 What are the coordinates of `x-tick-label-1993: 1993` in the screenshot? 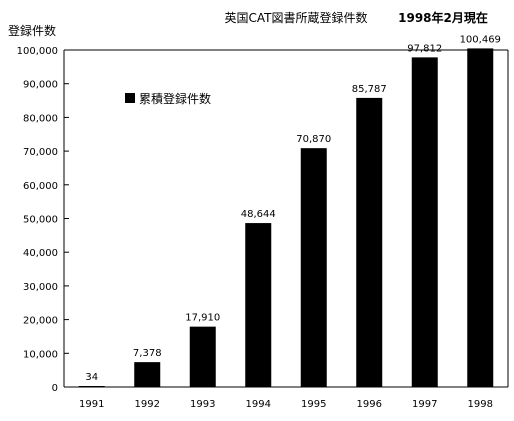 It's located at (202, 404).